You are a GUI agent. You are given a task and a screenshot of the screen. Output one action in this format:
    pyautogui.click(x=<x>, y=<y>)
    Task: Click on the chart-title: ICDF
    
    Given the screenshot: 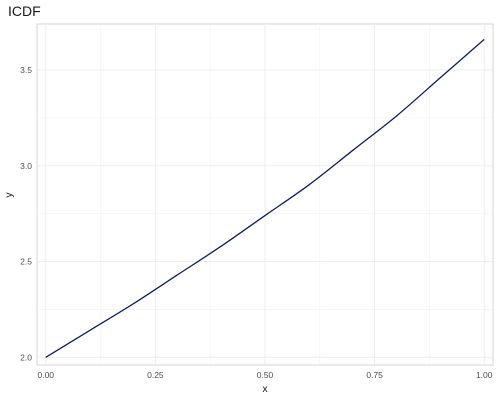 What is the action you would take?
    pyautogui.click(x=24, y=11)
    